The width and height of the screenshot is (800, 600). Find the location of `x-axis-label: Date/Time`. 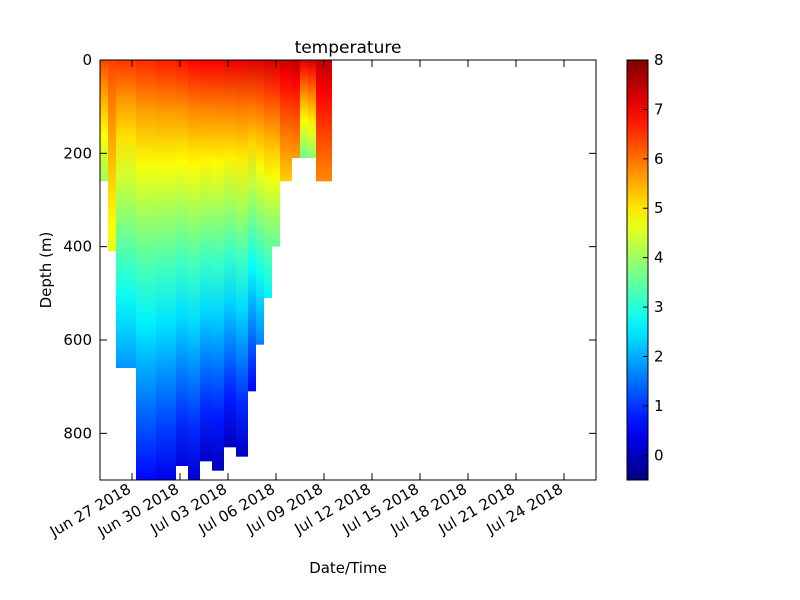

x-axis-label: Date/Time is located at coordinates (348, 568).